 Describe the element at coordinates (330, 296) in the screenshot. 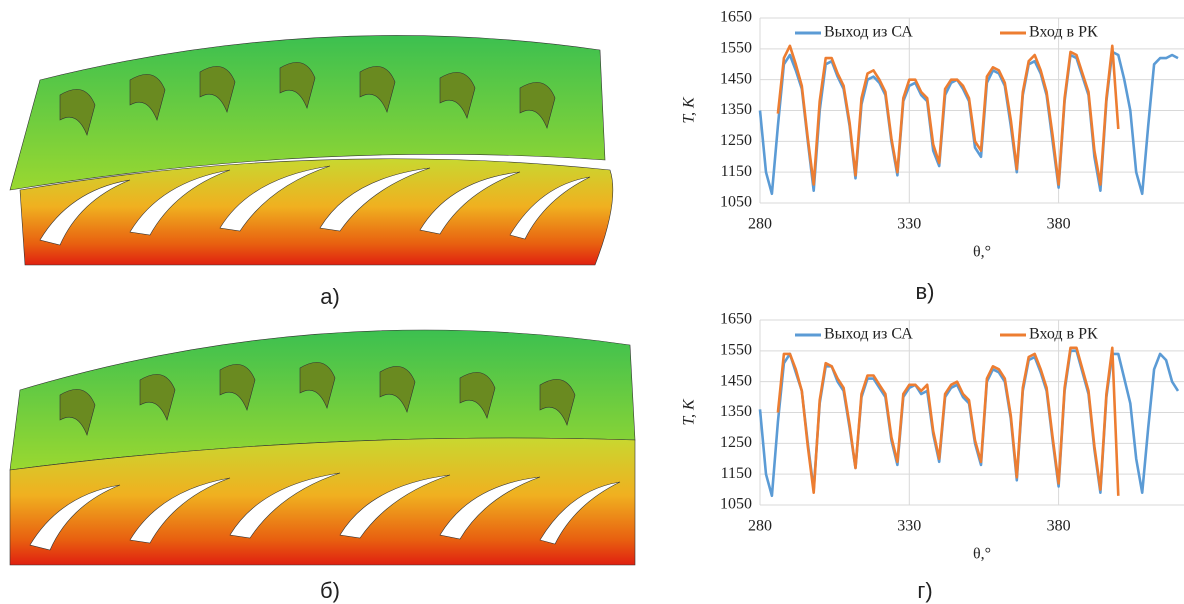

I see `panel-label: а)` at that location.